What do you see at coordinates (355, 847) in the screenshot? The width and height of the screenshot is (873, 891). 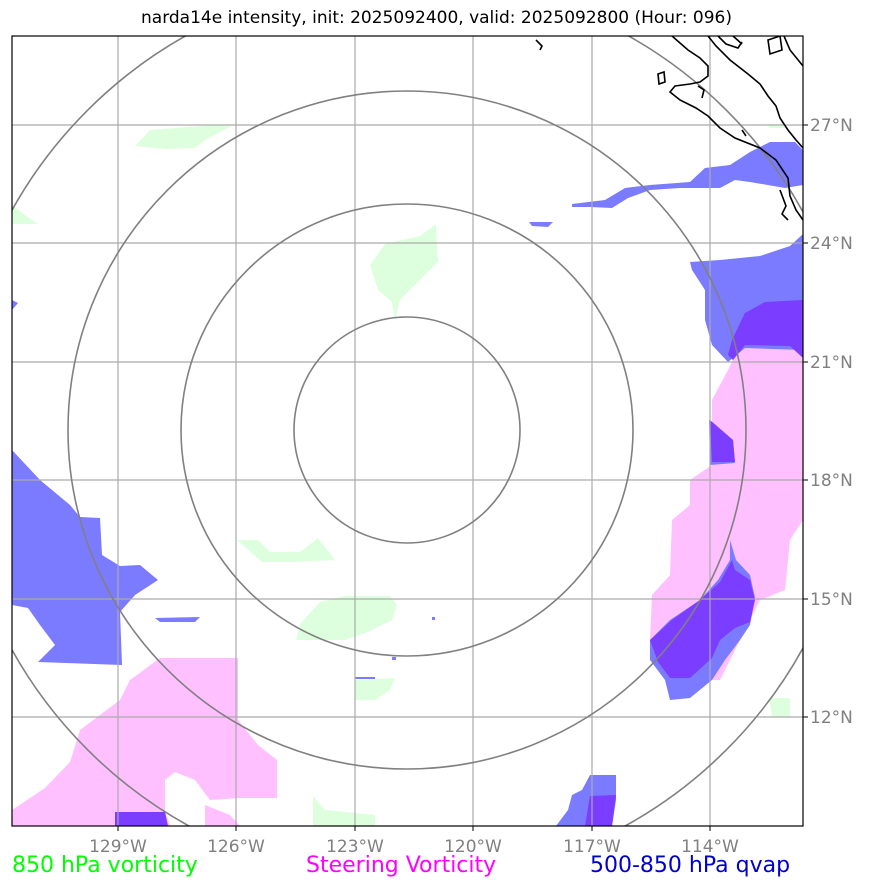 I see `lon-label-123w: 123°W` at bounding box center [355, 847].